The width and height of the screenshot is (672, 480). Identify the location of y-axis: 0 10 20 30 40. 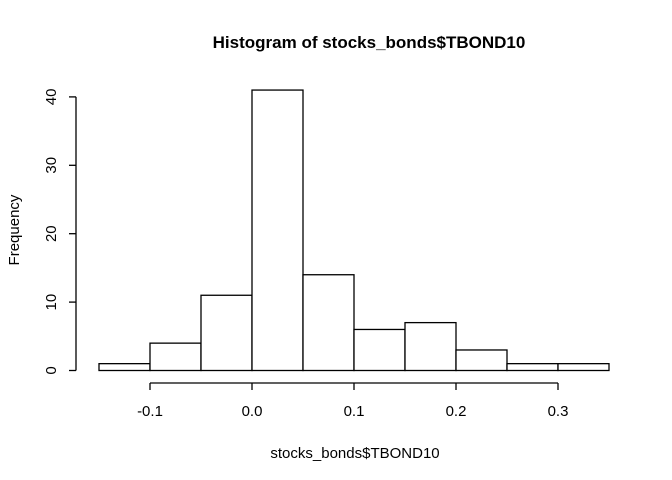
(60, 232).